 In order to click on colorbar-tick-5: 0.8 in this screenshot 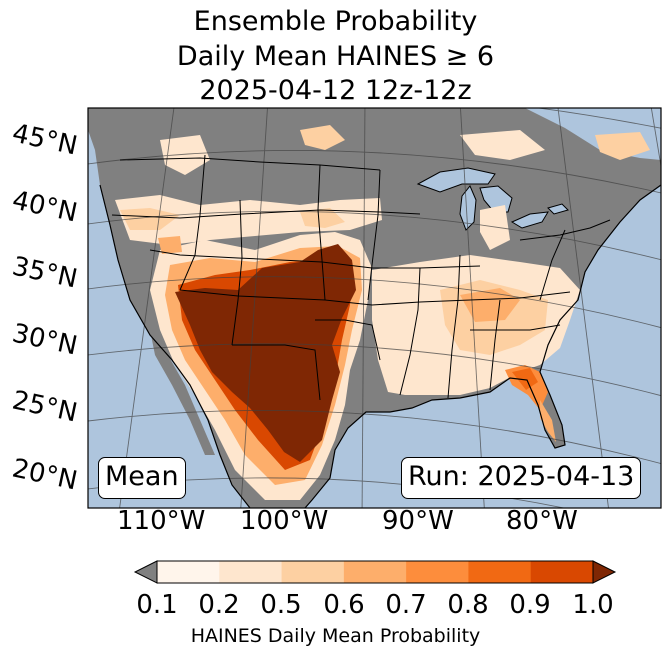, I will do `click(468, 605)`.